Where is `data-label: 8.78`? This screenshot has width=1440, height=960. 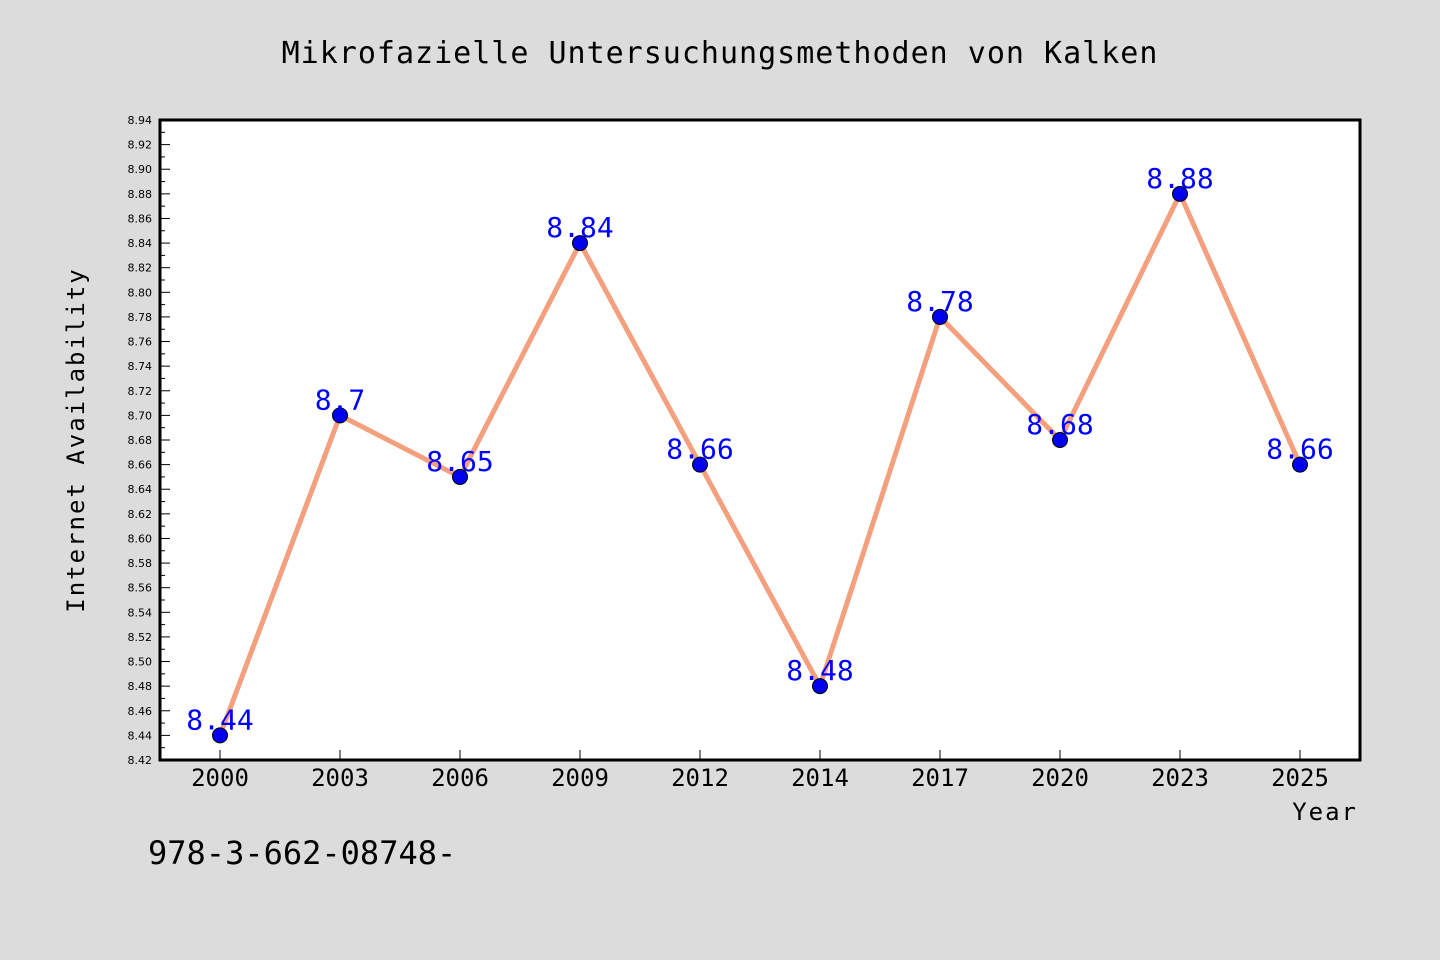
data-label: 8.78 is located at coordinates (939, 301).